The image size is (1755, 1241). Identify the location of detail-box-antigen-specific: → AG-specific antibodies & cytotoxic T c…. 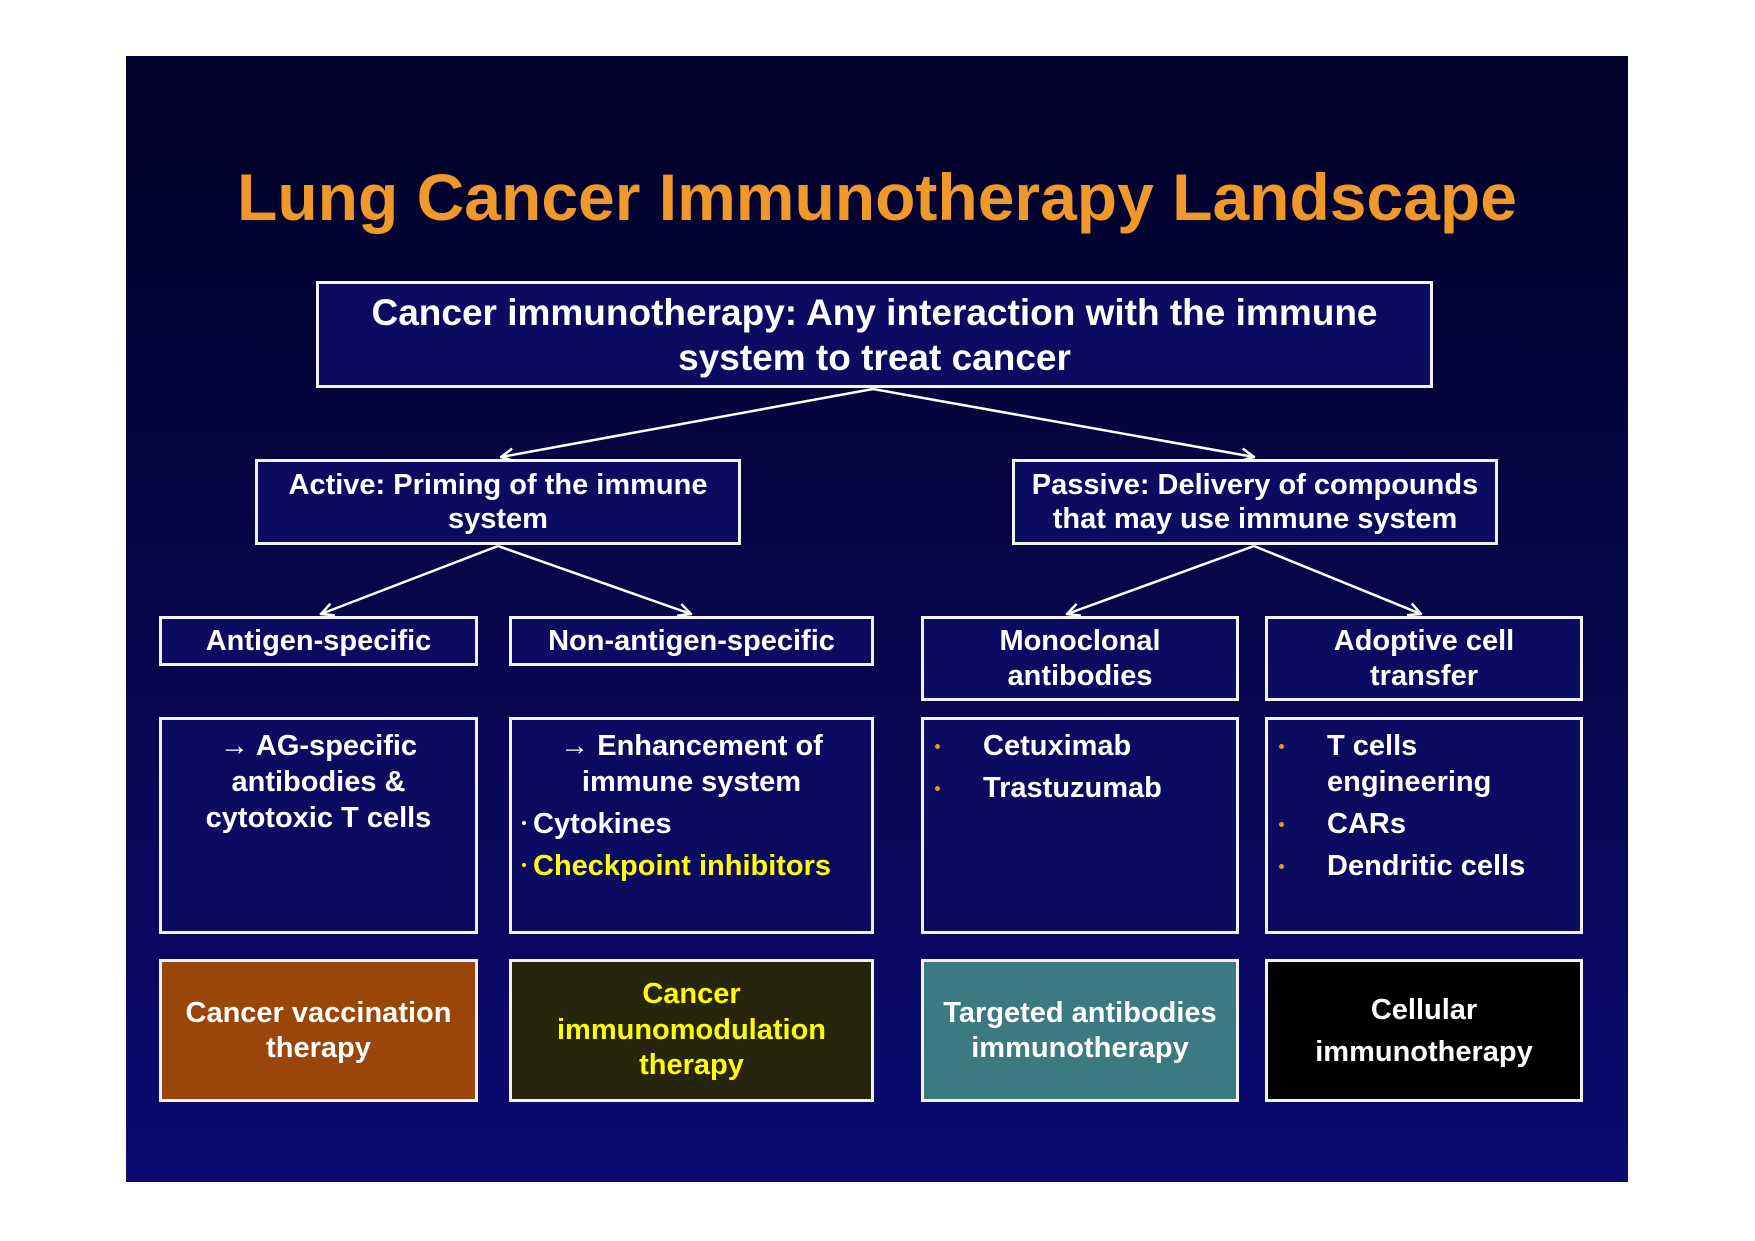
(318, 825).